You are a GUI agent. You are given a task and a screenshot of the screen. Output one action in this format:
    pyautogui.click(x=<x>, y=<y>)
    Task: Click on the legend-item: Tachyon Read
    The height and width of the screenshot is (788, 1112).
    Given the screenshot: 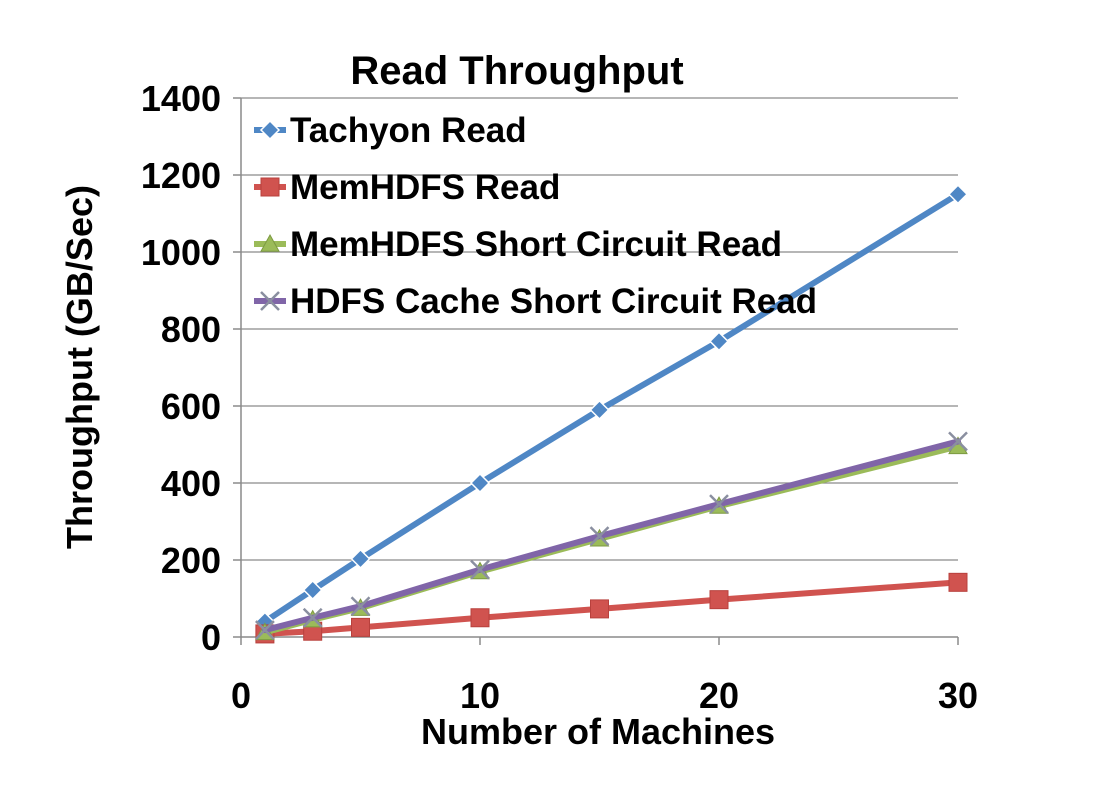 What is the action you would take?
    pyautogui.click(x=390, y=130)
    